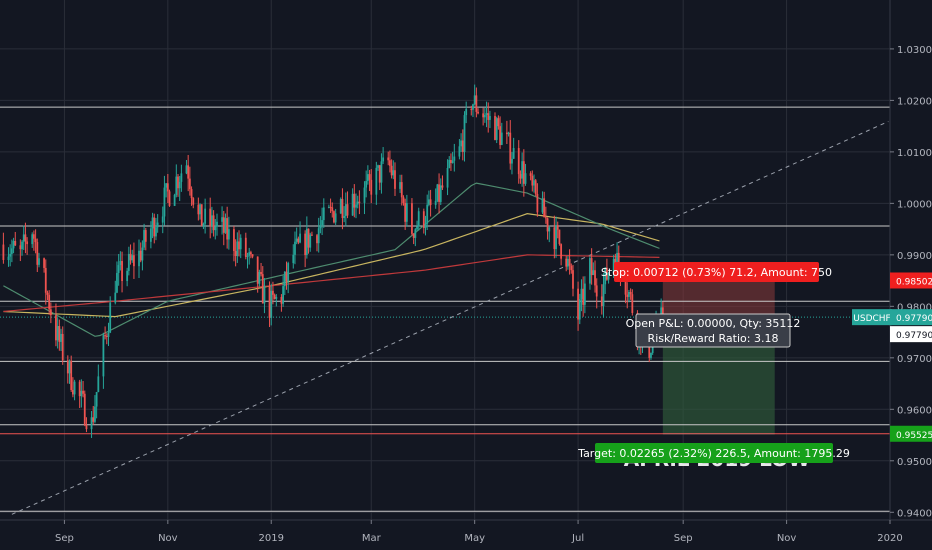 The height and width of the screenshot is (550, 932). Describe the element at coordinates (716, 272) in the screenshot. I see `stop-label-bg` at that location.